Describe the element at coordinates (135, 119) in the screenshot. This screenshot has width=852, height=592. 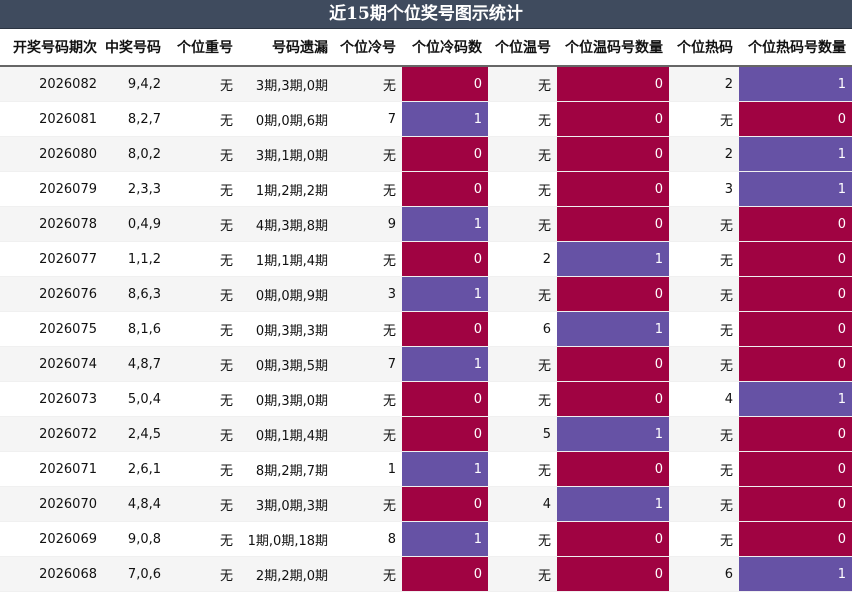
I see `cell-numbers: 8,2,7` at that location.